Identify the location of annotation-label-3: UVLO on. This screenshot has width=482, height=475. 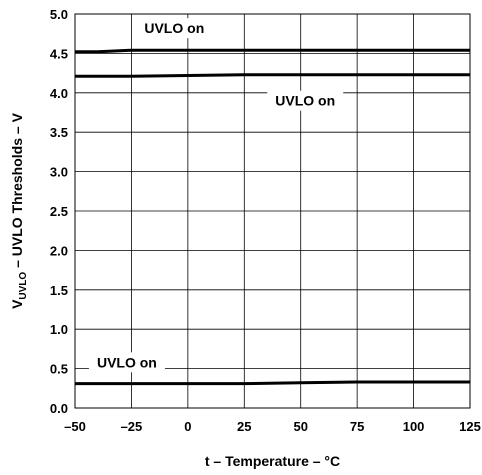
(127, 362).